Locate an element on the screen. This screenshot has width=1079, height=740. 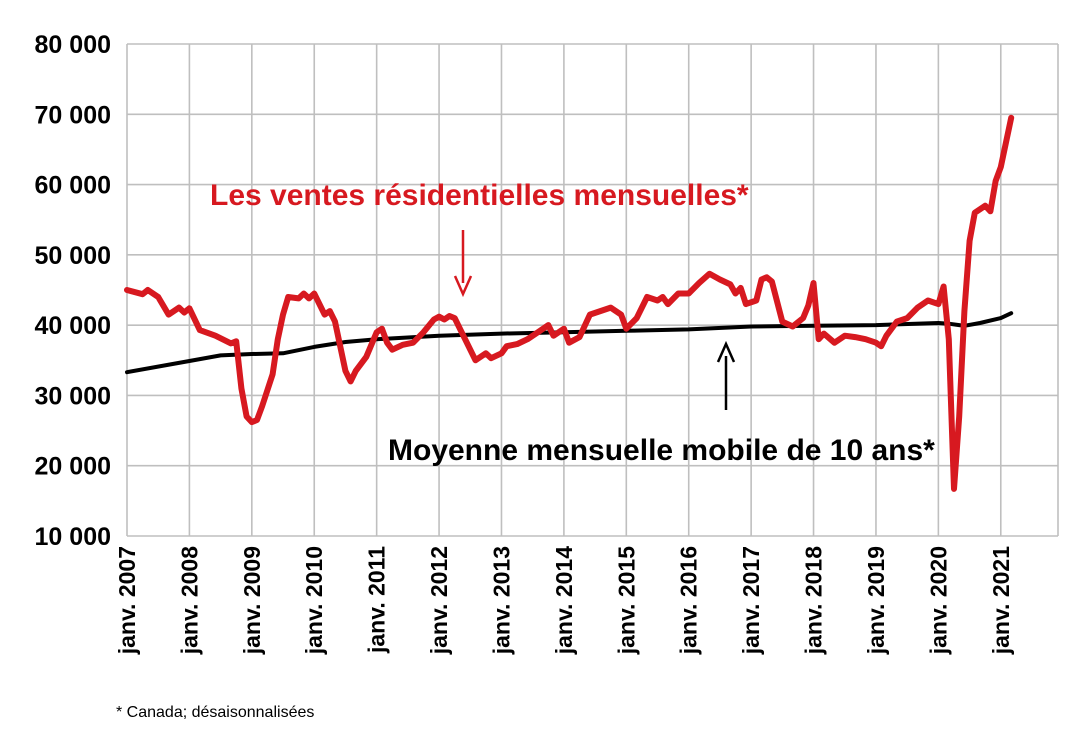
sales-annotation: Les ventes résidentielles mensuelles* is located at coordinates (479, 195).